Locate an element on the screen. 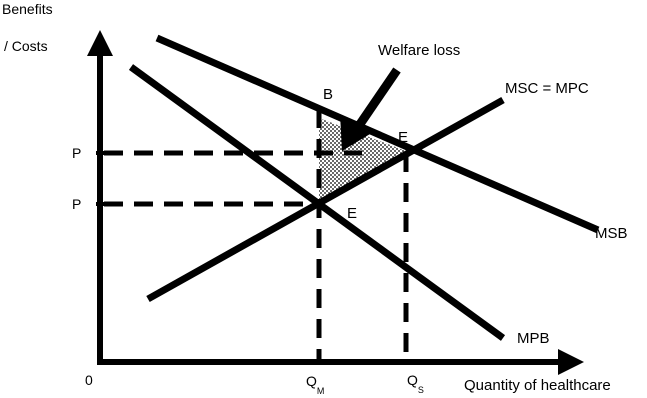 Image resolution: width=647 pixels, height=398 pixels. x-axis-arrowhead is located at coordinates (571, 362).